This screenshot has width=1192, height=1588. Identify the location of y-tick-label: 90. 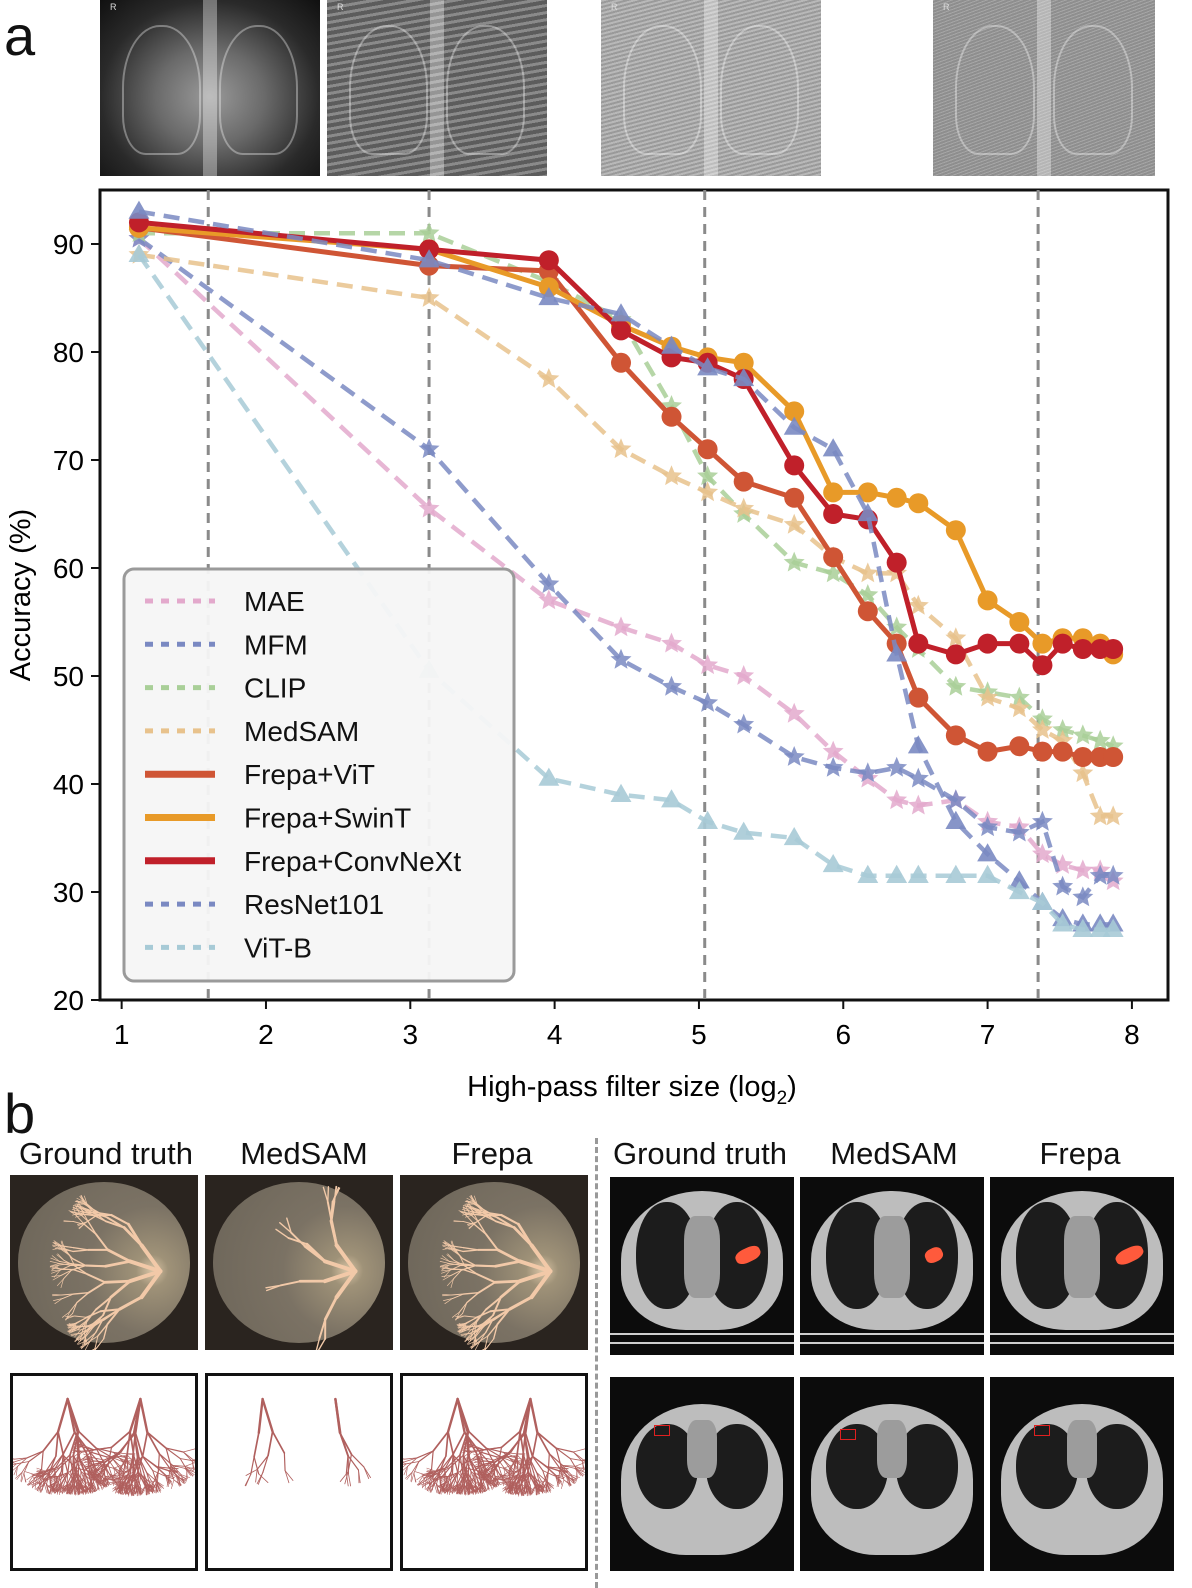
(68, 244).